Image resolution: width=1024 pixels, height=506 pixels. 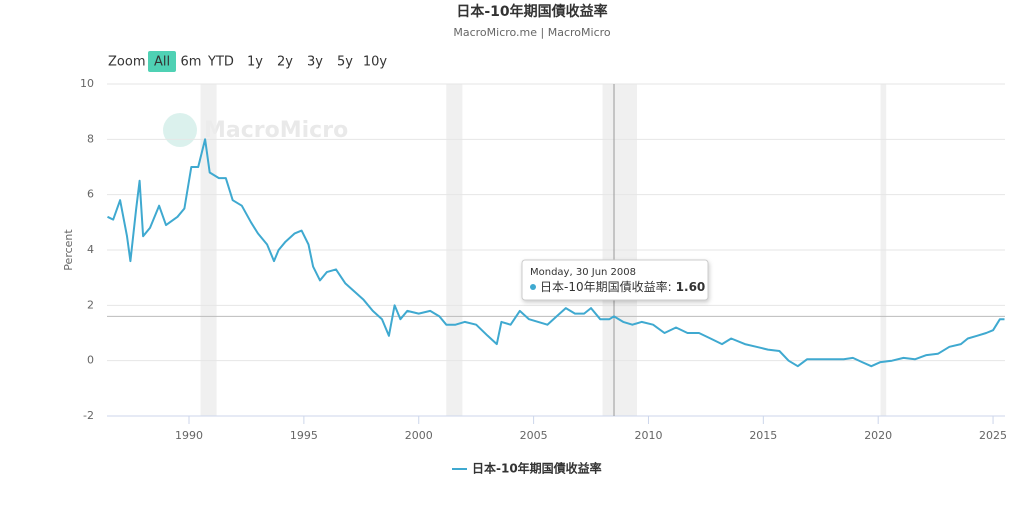 I want to click on x-tick-label: 2010, so click(x=648, y=435).